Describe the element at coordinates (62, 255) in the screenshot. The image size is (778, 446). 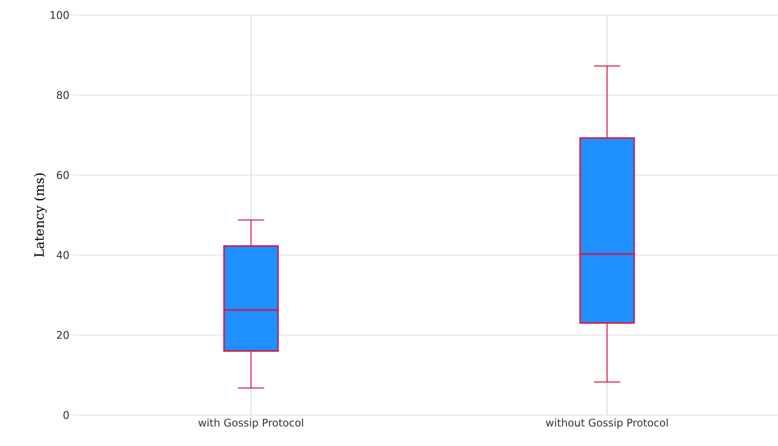
I see `y-tick-label: 40` at that location.